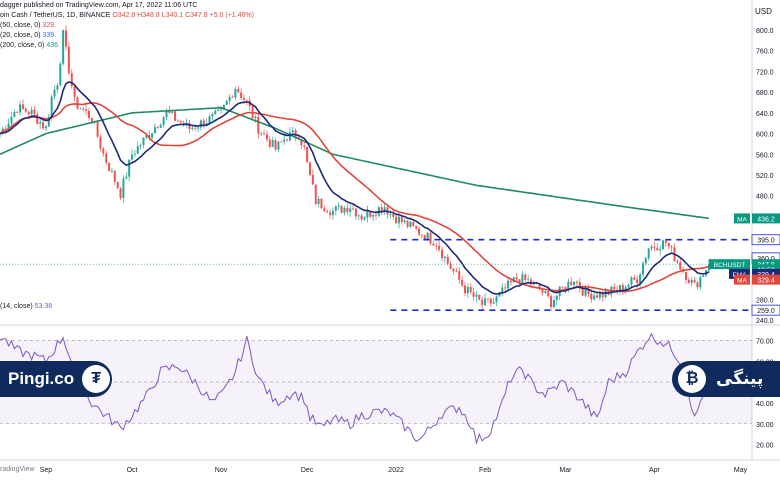 The image size is (780, 480). I want to click on price-tick-label: 800.0, so click(765, 31).